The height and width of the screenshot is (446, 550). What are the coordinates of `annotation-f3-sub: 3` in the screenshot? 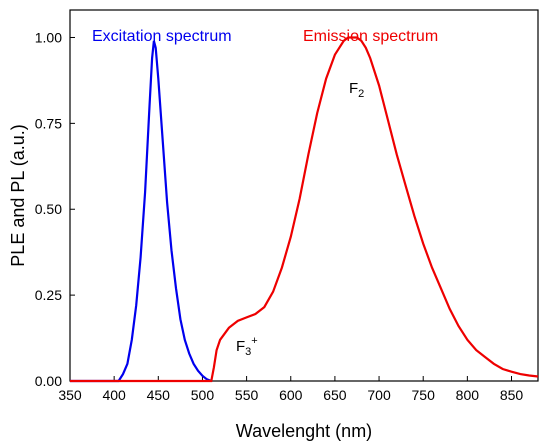 It's located at (248, 352).